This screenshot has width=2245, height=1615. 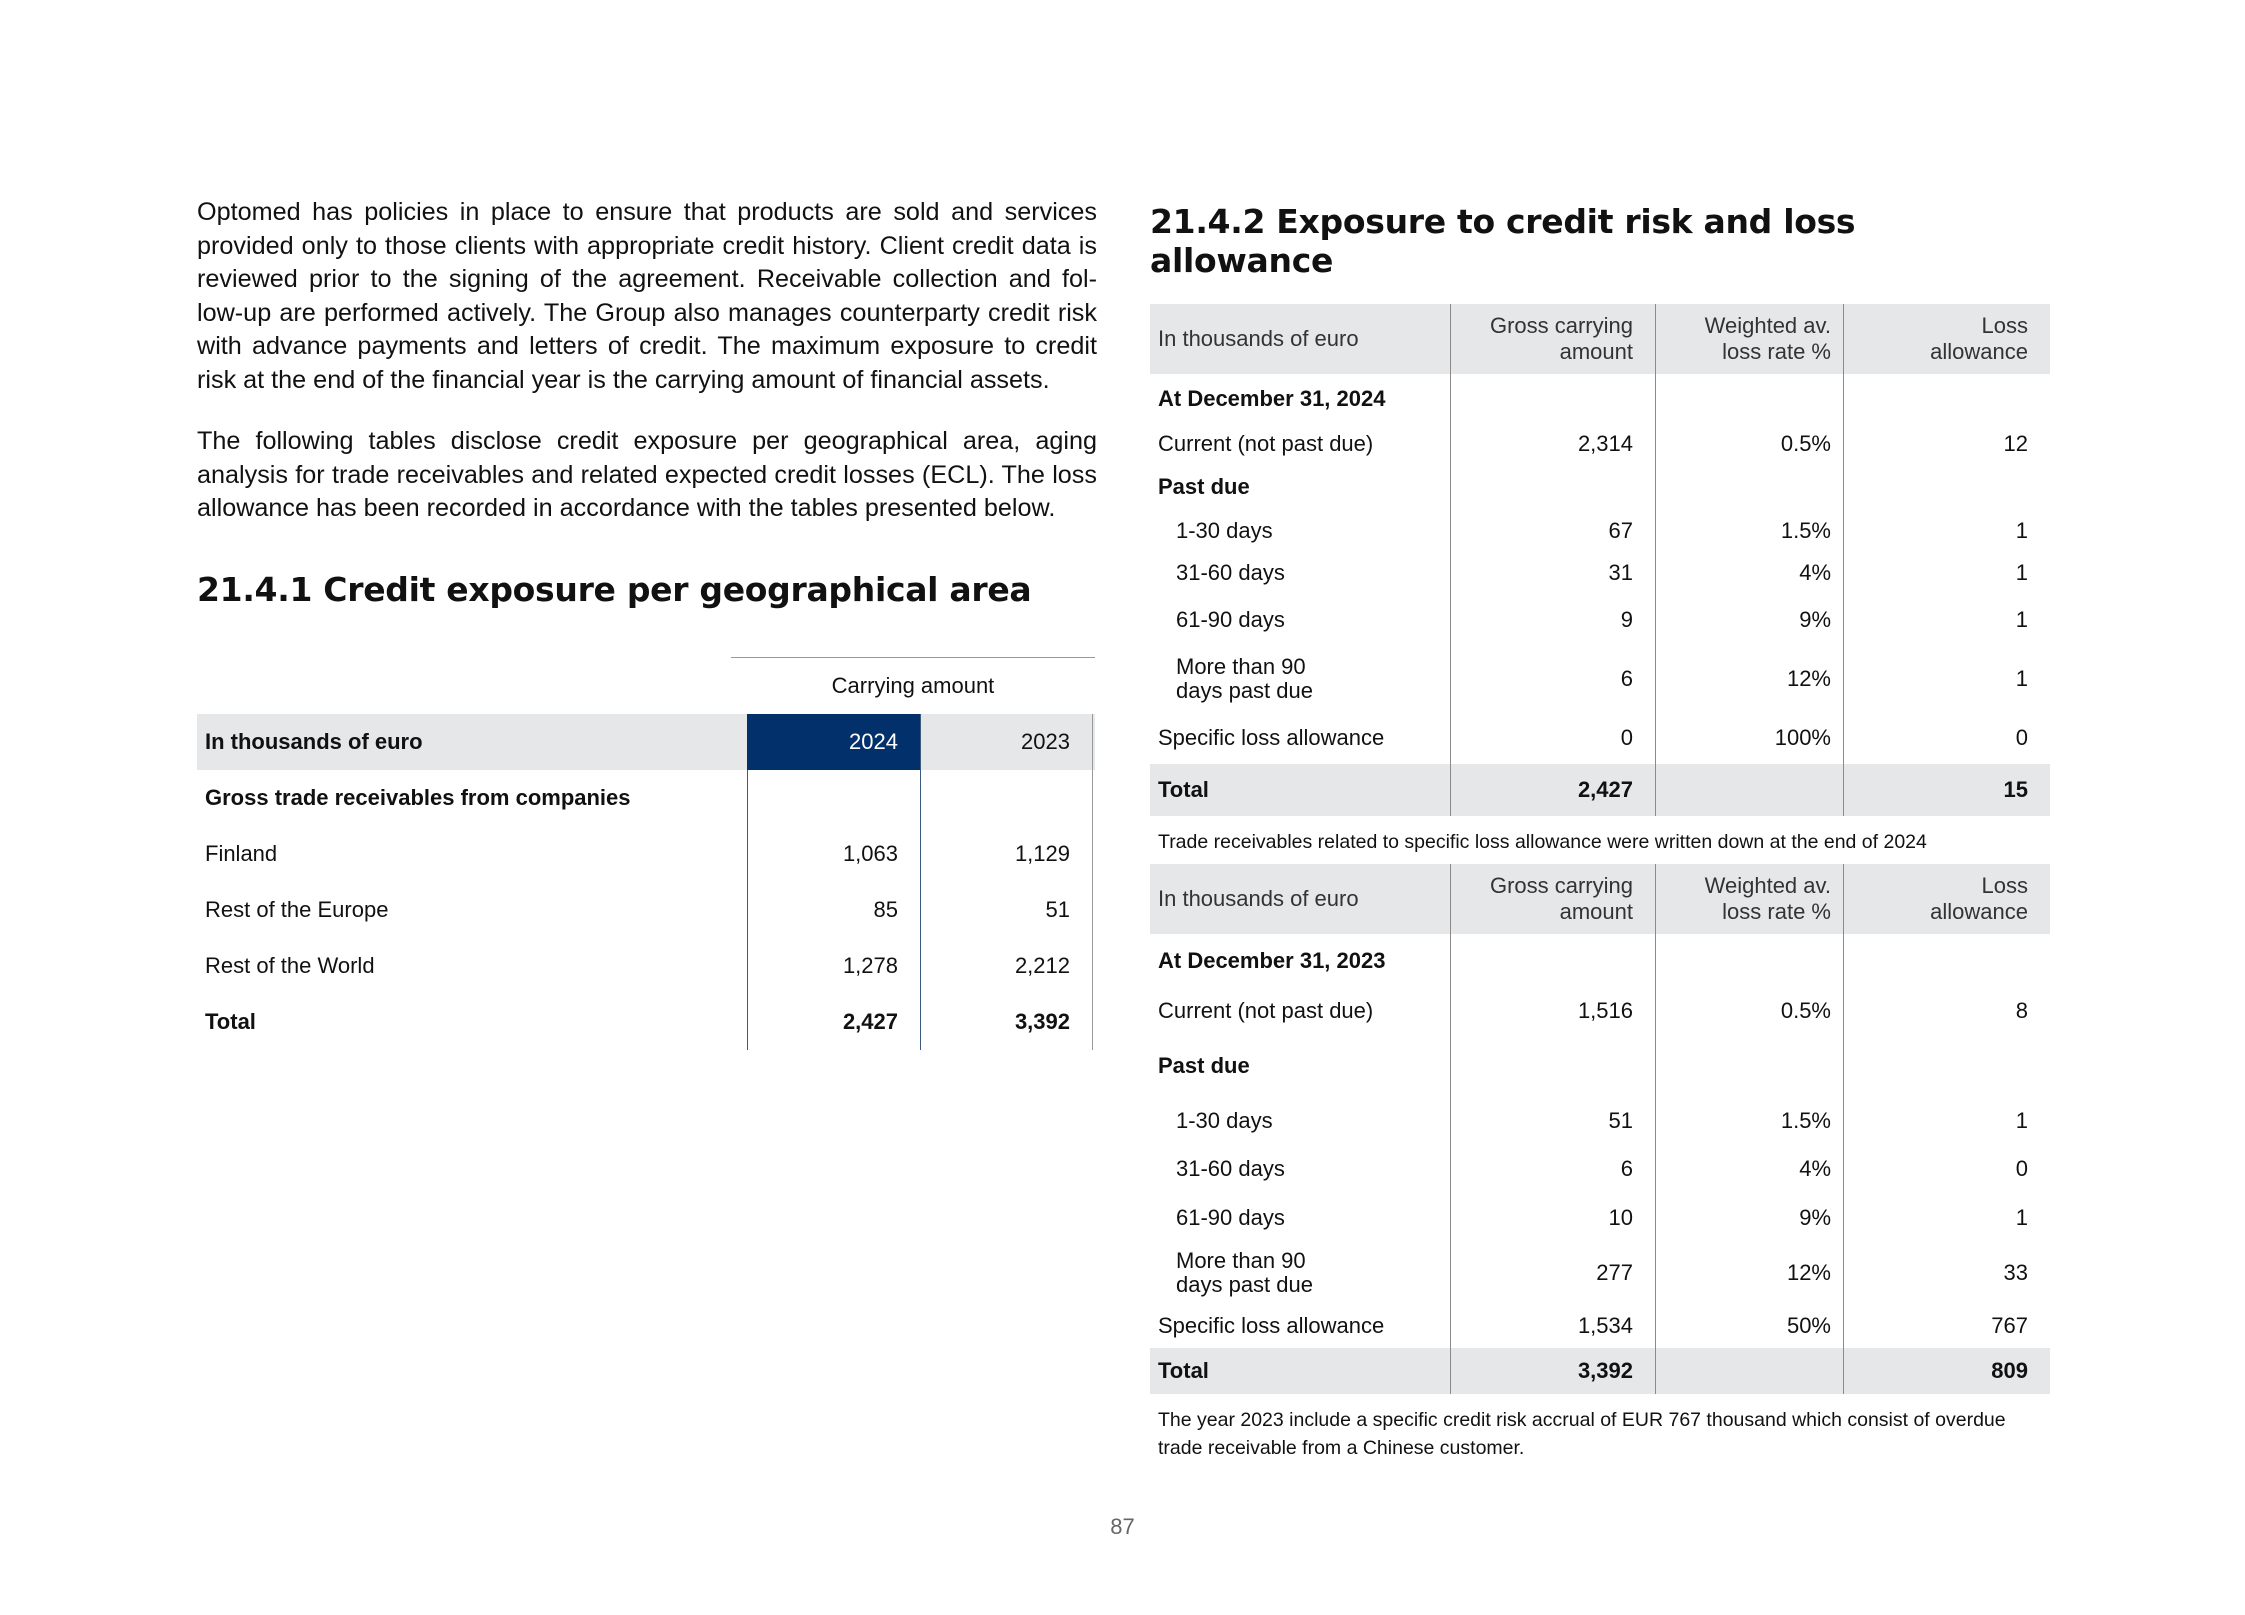 What do you see at coordinates (1600, 679) in the screenshot?
I see `table-row: More than 90 days past due 6 12% 1` at bounding box center [1600, 679].